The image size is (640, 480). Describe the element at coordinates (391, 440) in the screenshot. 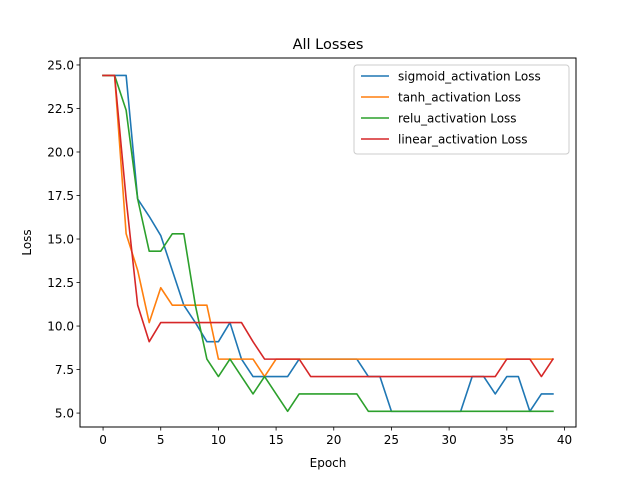

I see `x-tick-label: 25` at that location.